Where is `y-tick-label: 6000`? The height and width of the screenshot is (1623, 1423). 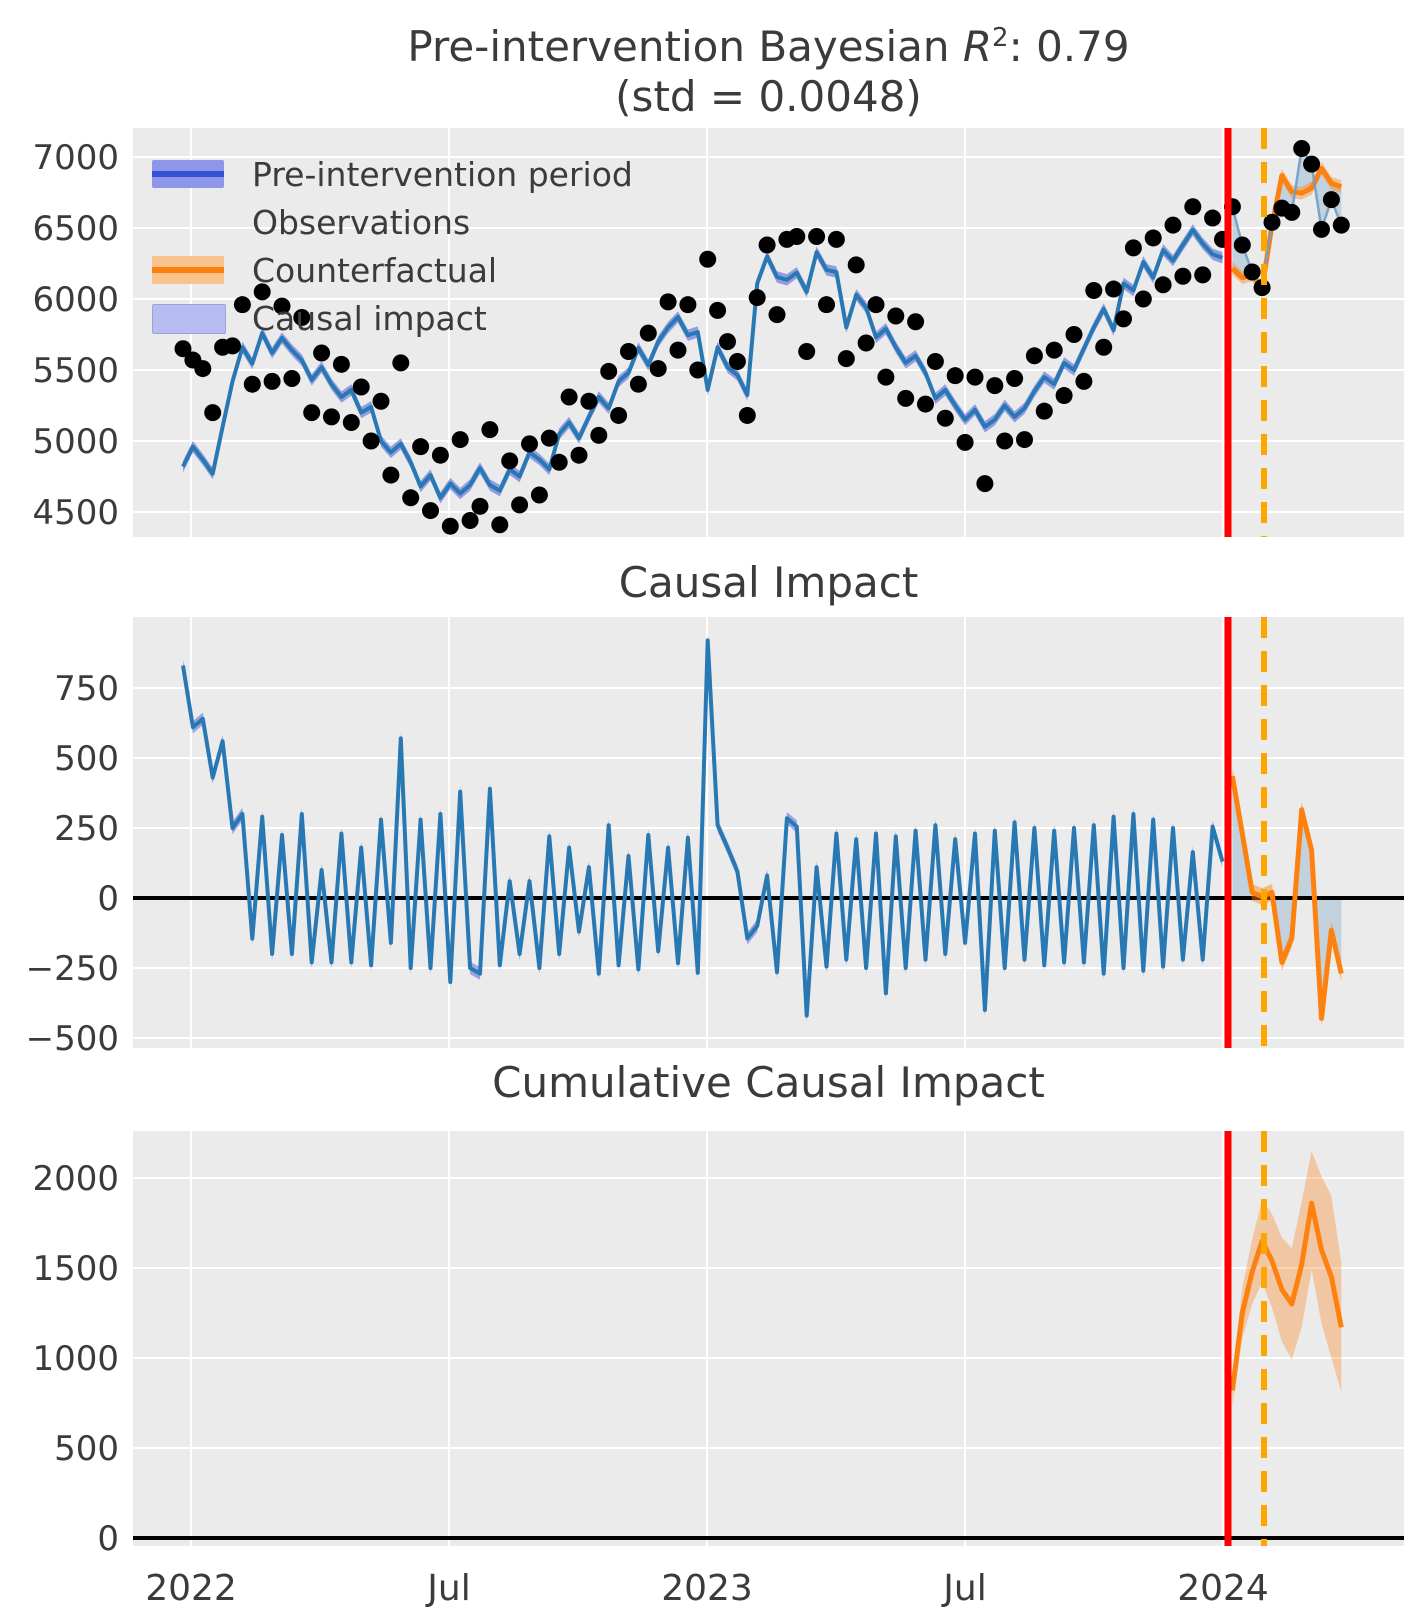 y-tick-label: 6000 is located at coordinates (75, 300).